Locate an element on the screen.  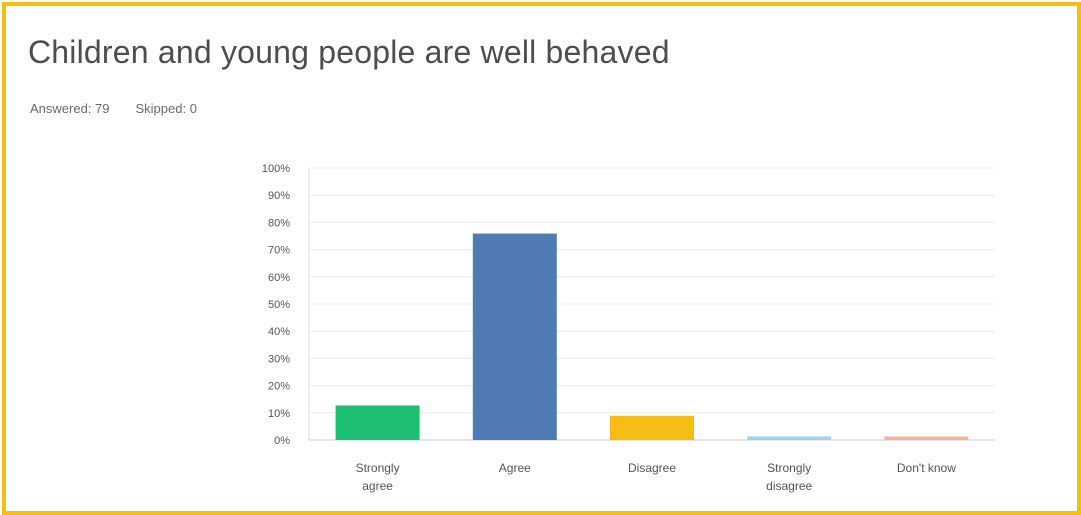
x-category-label: Don't know is located at coordinates (926, 468).